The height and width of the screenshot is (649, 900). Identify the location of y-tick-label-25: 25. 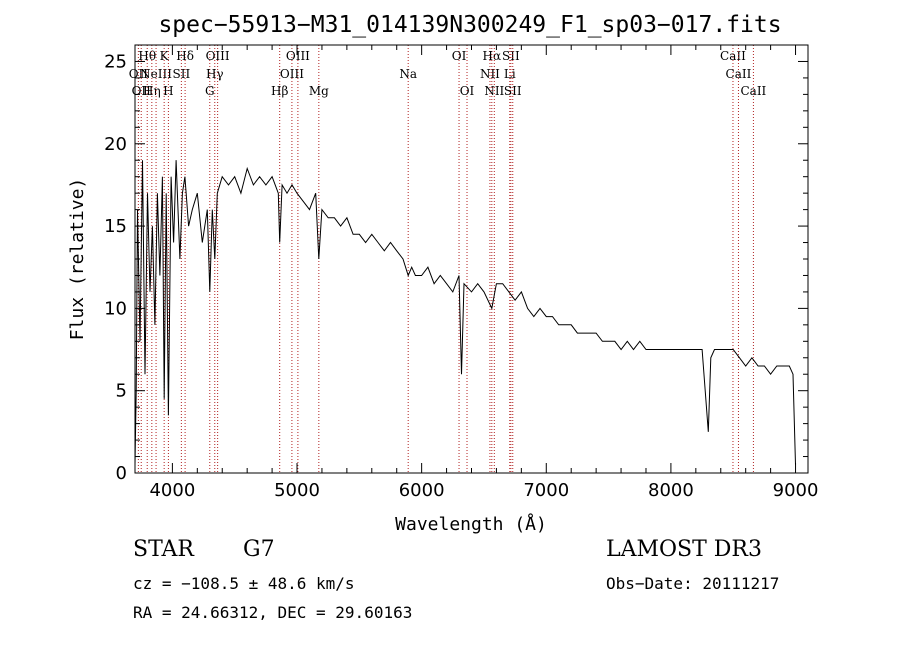
(115, 61).